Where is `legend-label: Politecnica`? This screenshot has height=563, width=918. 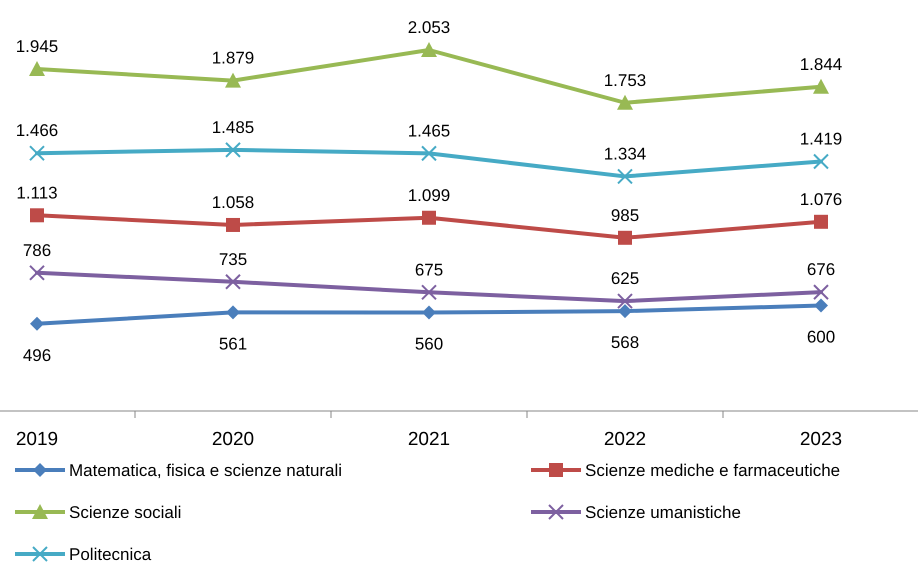
legend-label: Politecnica is located at coordinates (110, 554).